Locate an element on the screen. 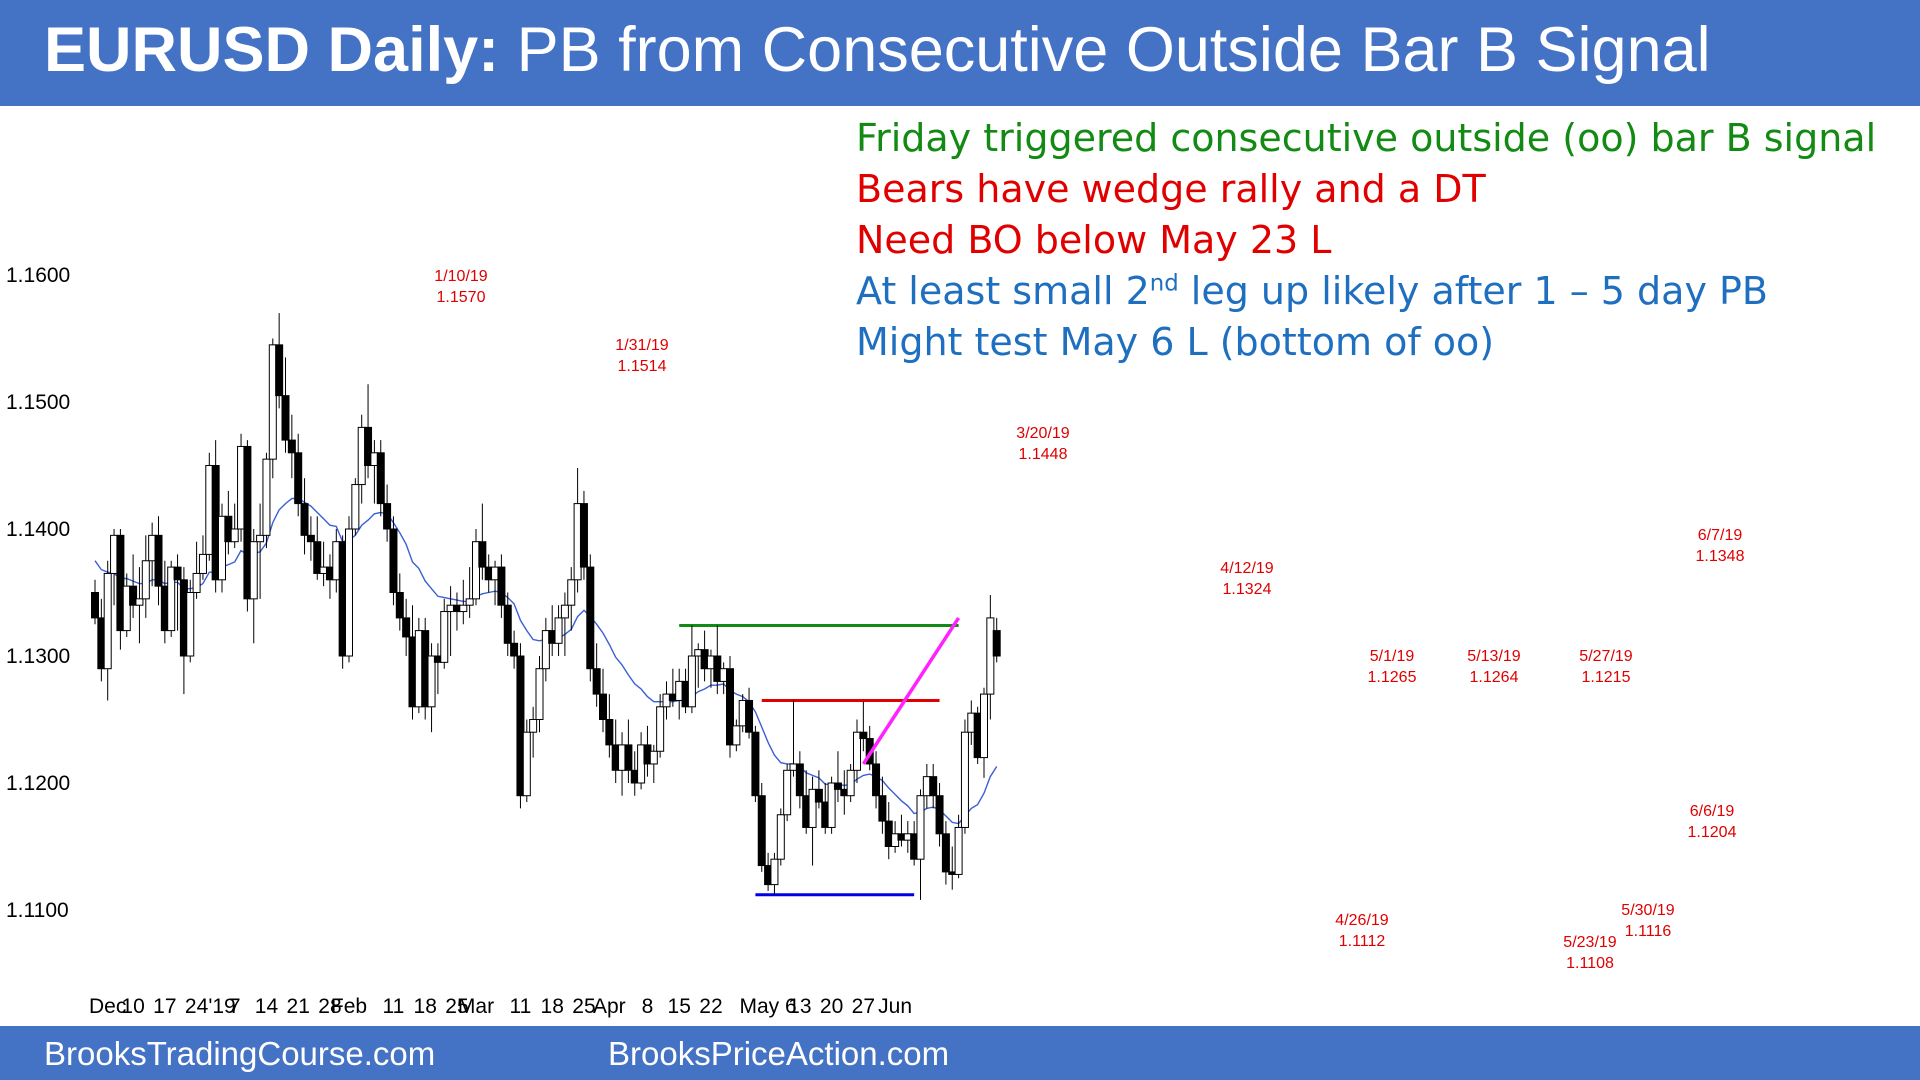 The height and width of the screenshot is (1080, 1920). x-tick-label: '19 is located at coordinates (221, 1006).